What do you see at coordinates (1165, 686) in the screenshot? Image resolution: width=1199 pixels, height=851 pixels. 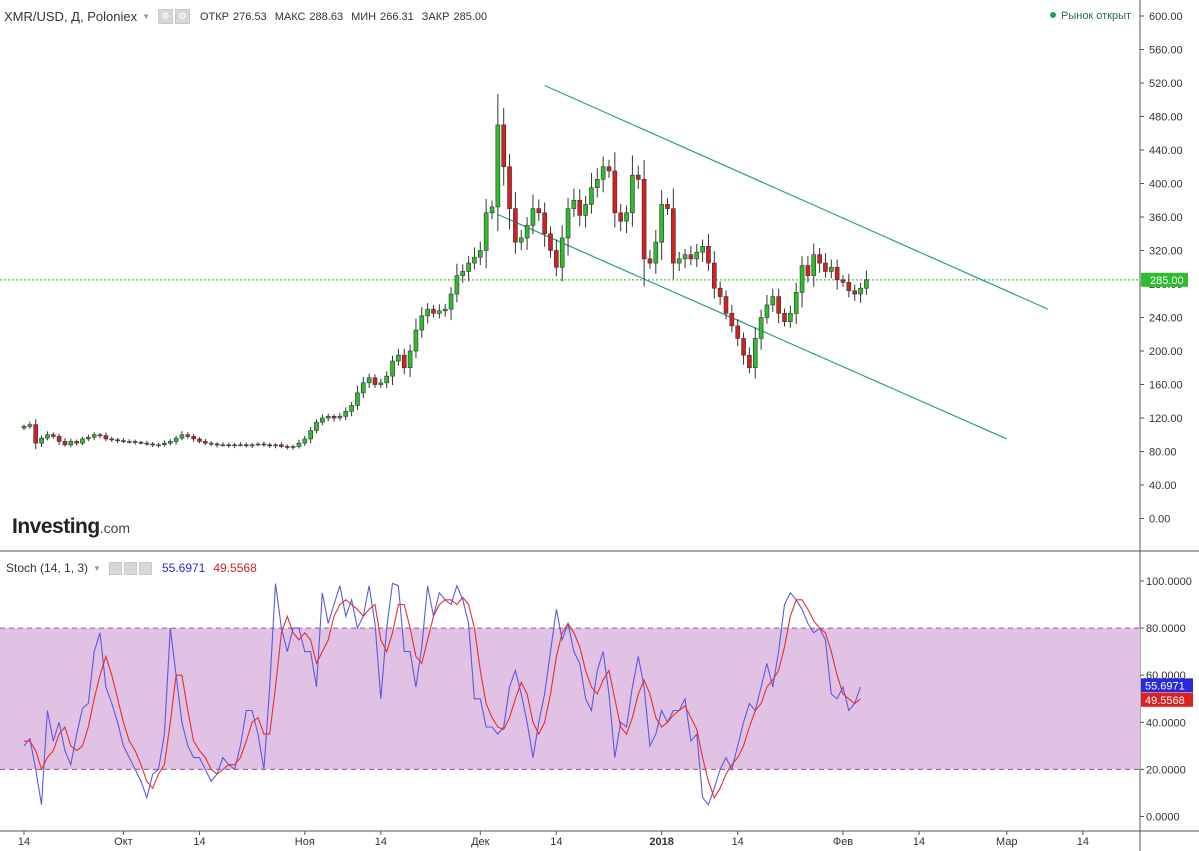 I see `stochastic-k-marker-label: 55.6971` at bounding box center [1165, 686].